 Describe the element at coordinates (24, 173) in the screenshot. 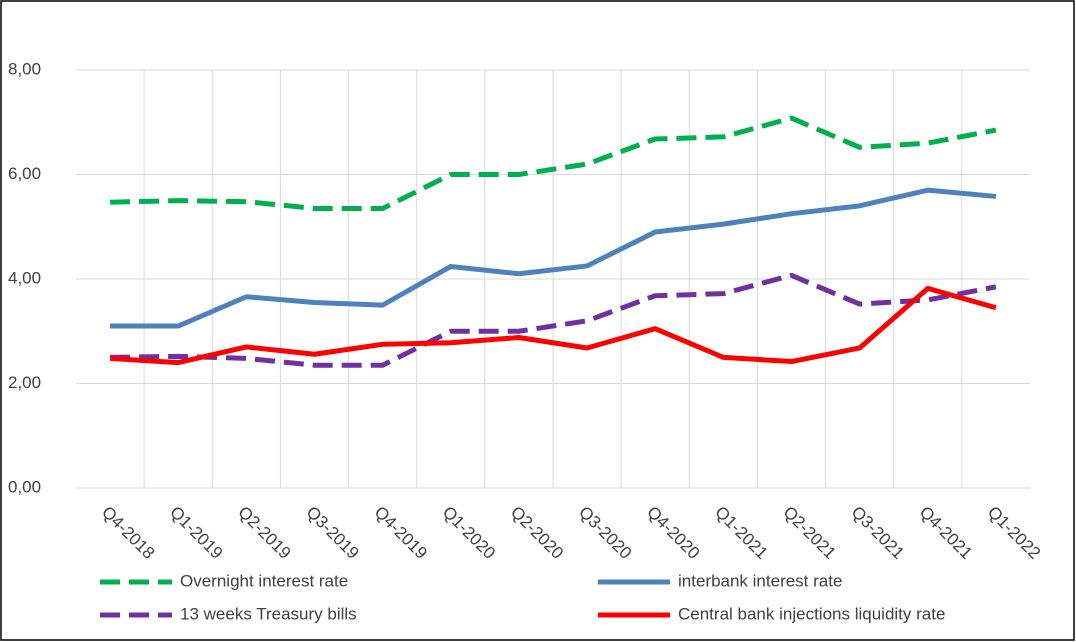

I see `y-tick-label: 6,00` at that location.